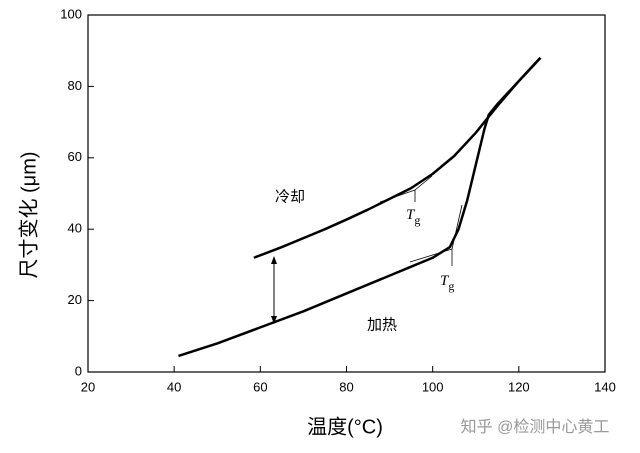 Image resolution: width=640 pixels, height=453 pixels. I want to click on y-tick-label: 0, so click(78, 370).